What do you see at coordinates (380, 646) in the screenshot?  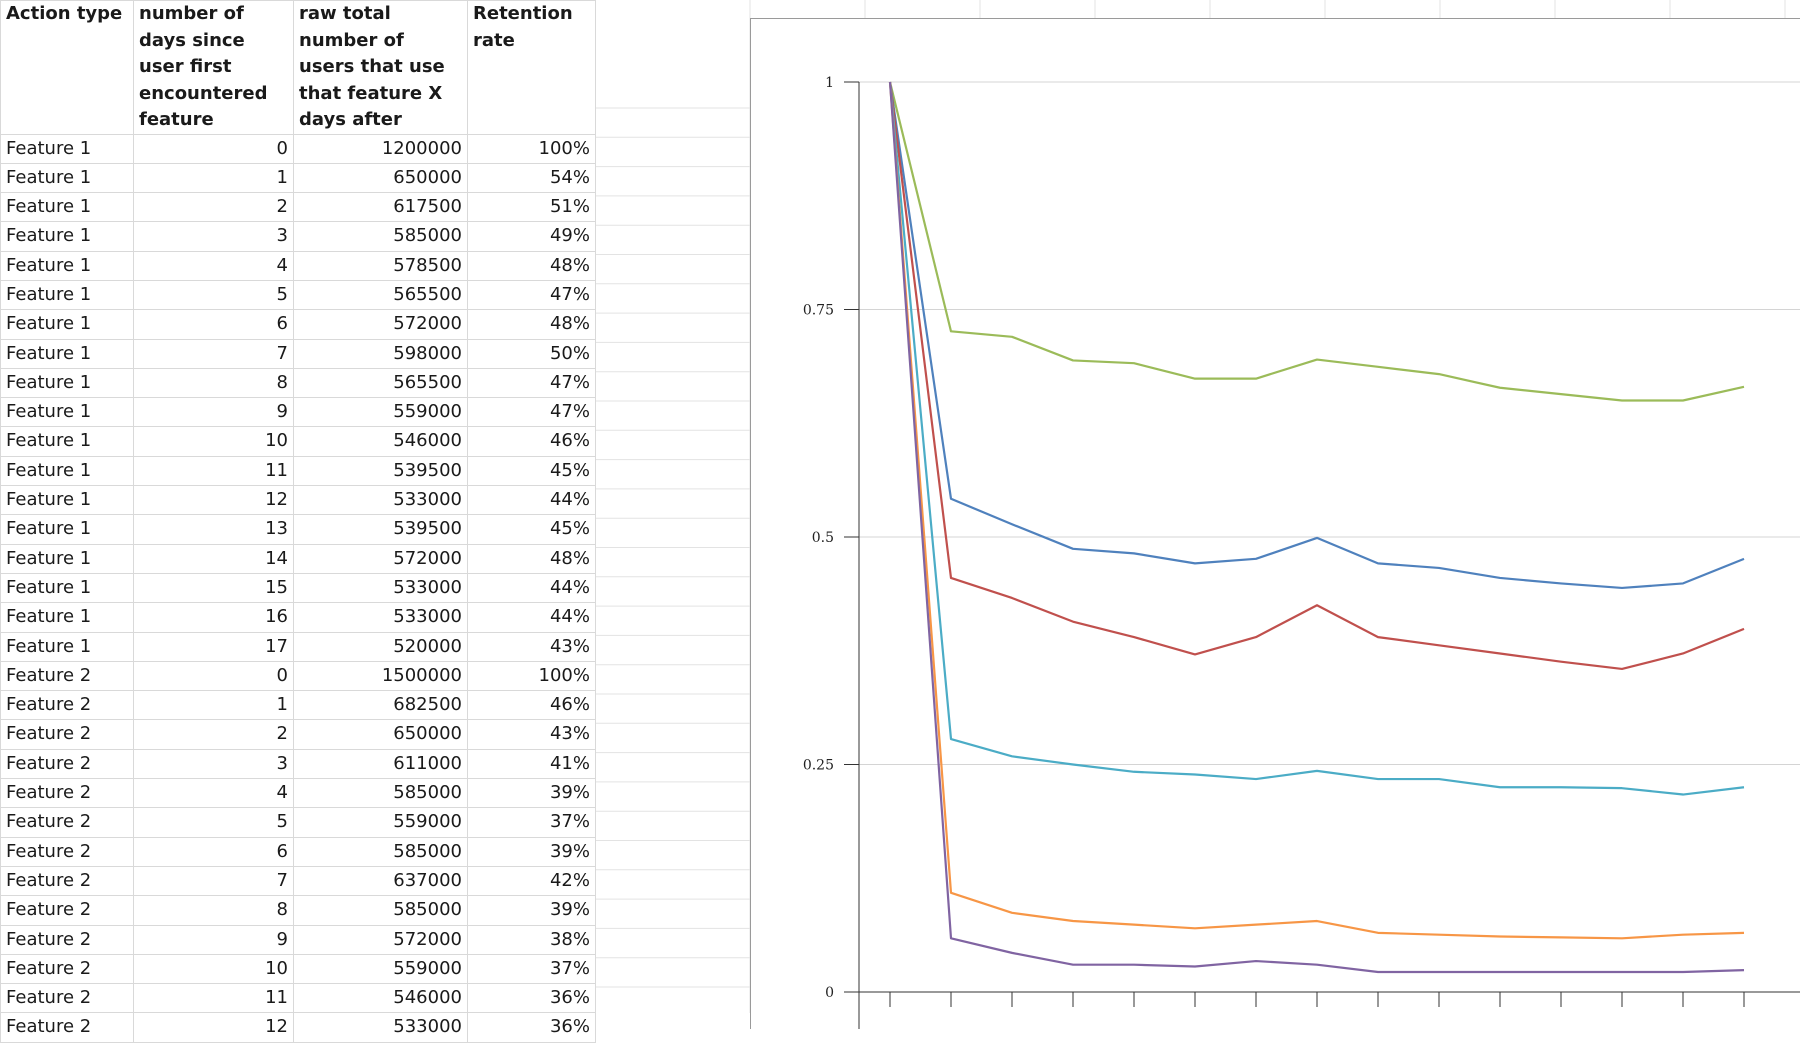 I see `cell-raw-users: 520000` at bounding box center [380, 646].